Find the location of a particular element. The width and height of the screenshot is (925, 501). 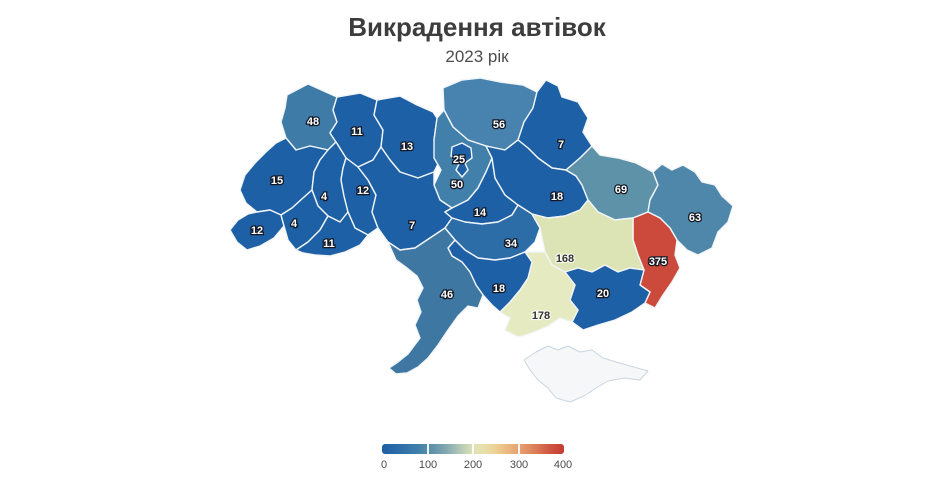

region-volyn is located at coordinates (309, 117).